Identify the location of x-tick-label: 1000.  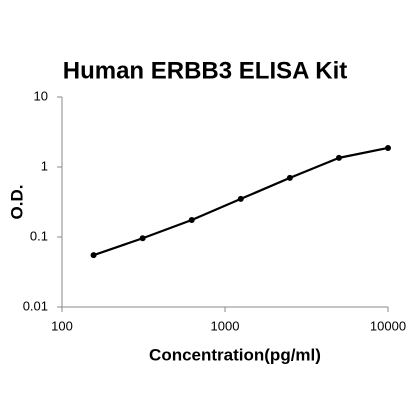
(225, 325).